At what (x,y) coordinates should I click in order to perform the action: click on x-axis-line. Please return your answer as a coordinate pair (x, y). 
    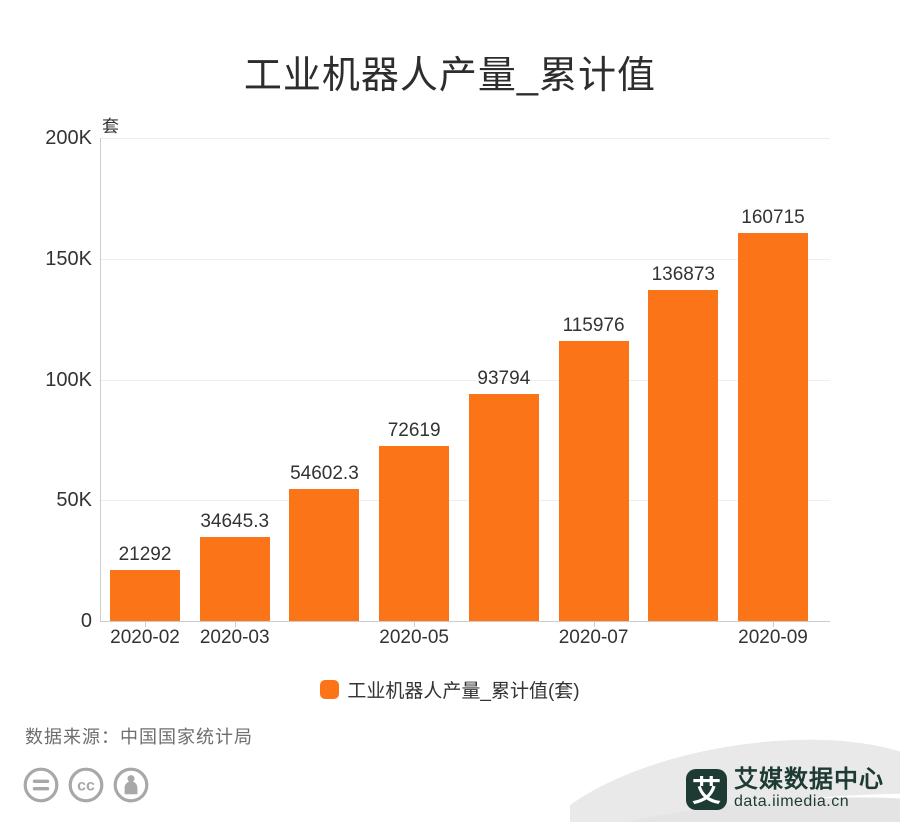
    Looking at the image, I should click on (465, 621).